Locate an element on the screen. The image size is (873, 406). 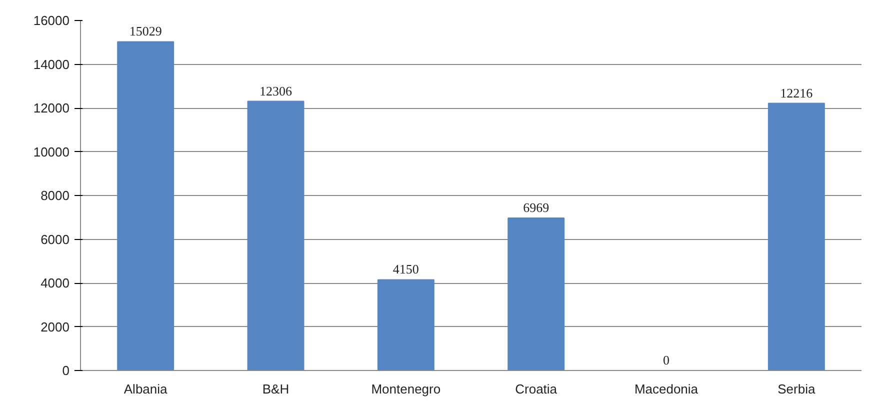
y-tick-label: 4000 is located at coordinates (55, 283).